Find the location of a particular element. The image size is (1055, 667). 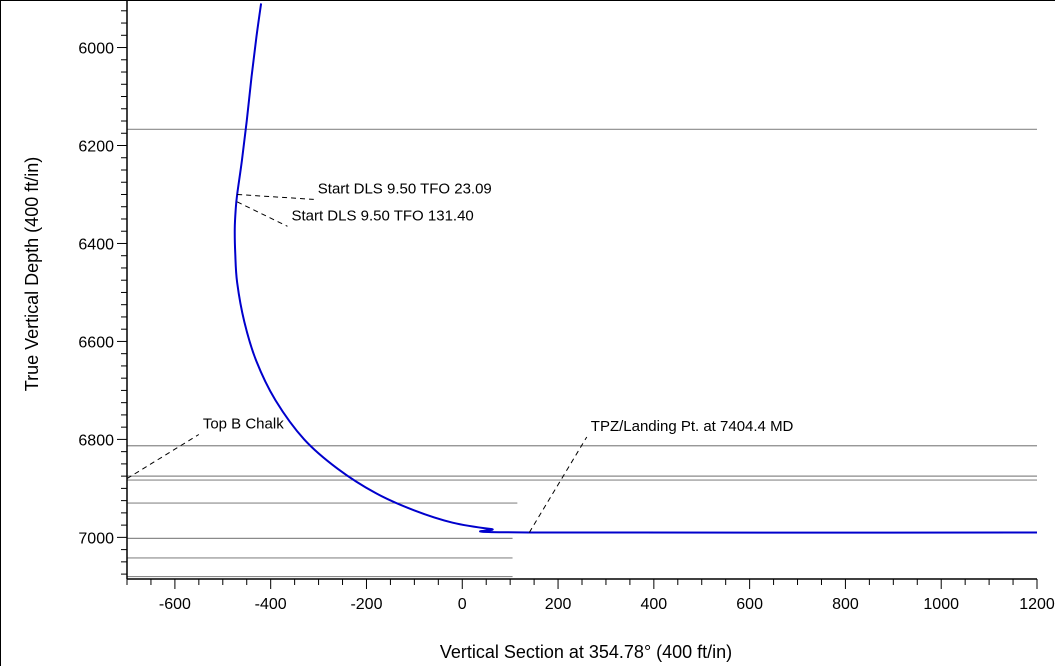

y-tick-label: 7000 is located at coordinates (96, 538).